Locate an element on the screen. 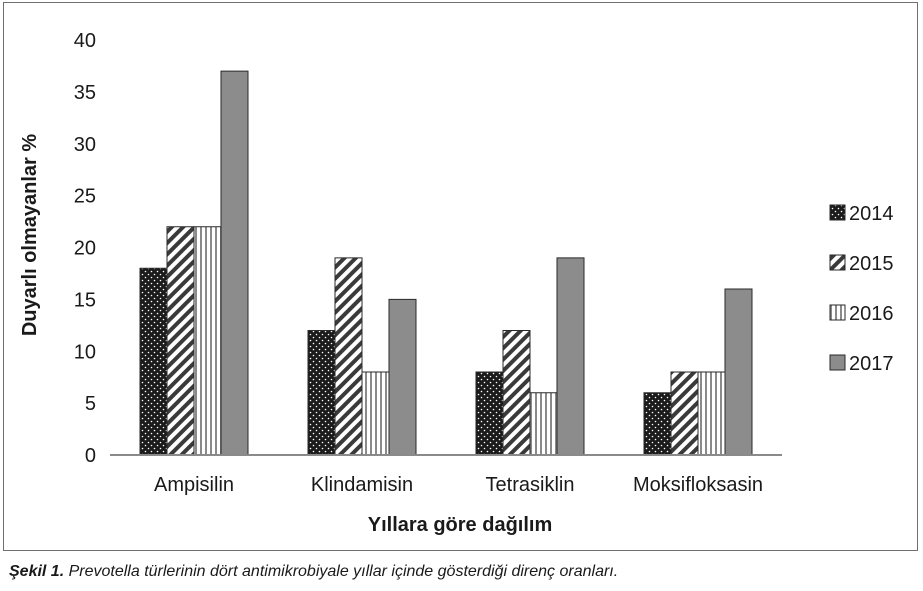  legend-label-2016: 2016 is located at coordinates (871, 314).